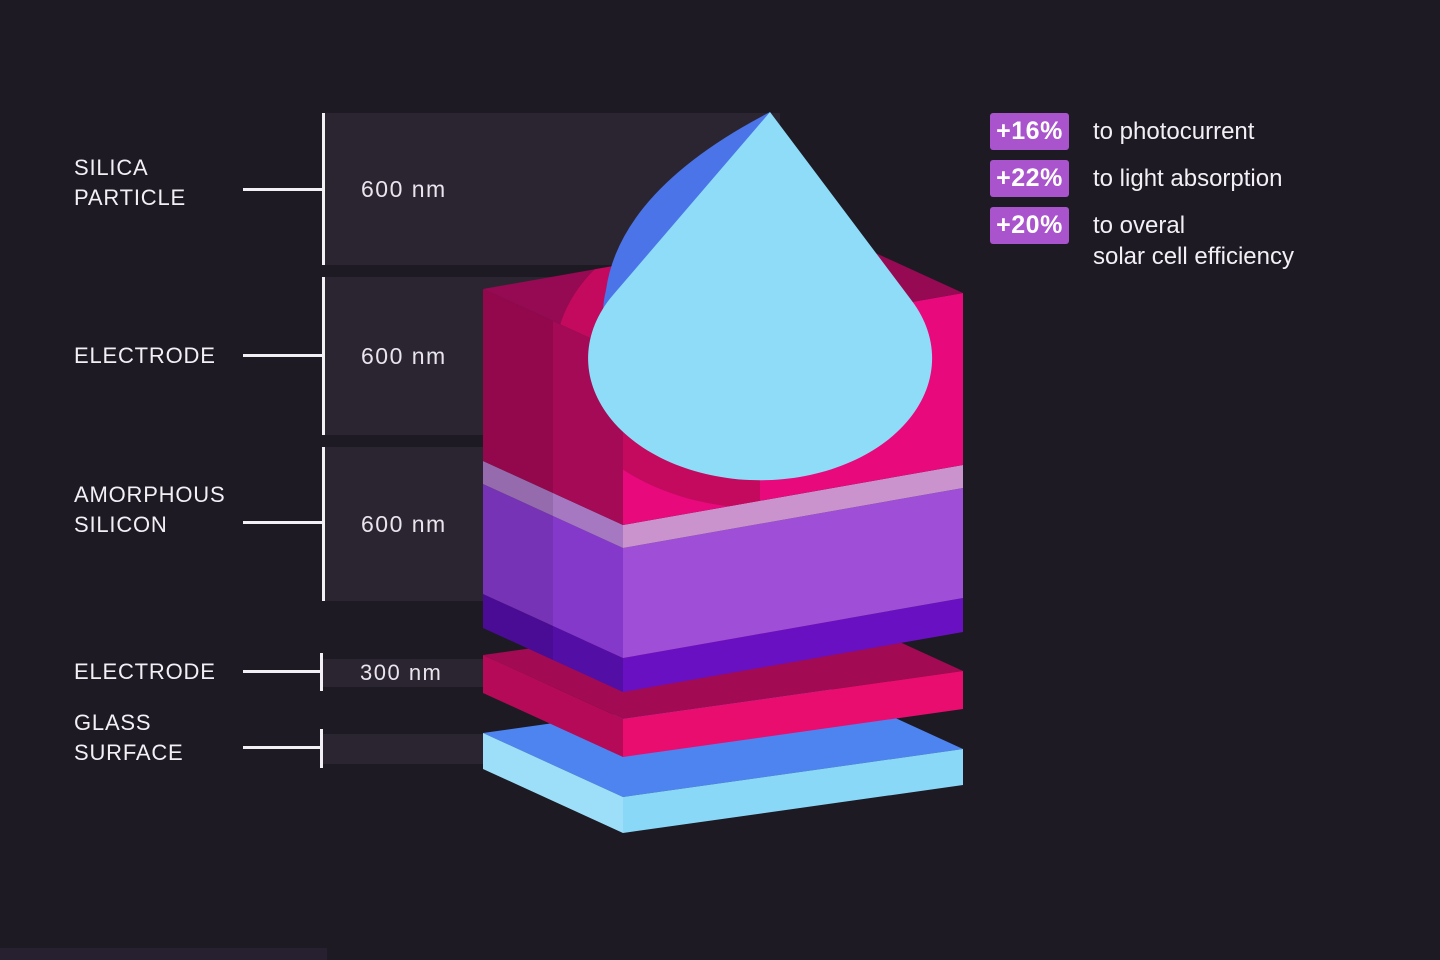  What do you see at coordinates (149, 510) in the screenshot?
I see `label-amorphous-silicon: AMORPHOUS SILICON` at bounding box center [149, 510].